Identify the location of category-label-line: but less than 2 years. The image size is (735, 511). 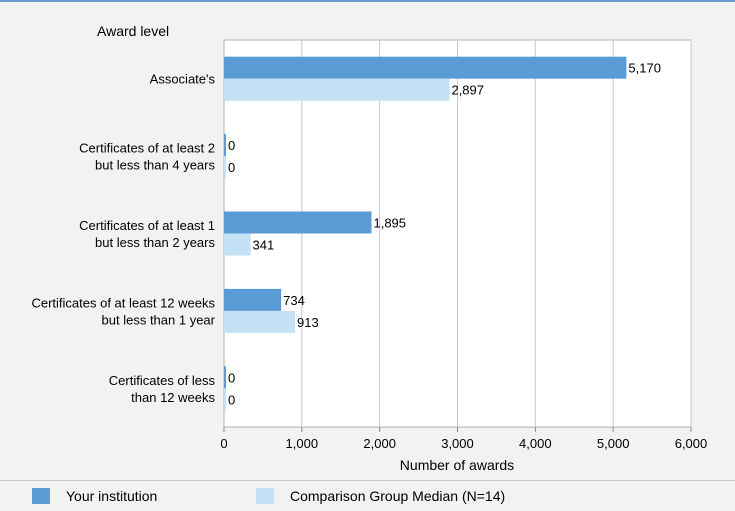
(155, 242).